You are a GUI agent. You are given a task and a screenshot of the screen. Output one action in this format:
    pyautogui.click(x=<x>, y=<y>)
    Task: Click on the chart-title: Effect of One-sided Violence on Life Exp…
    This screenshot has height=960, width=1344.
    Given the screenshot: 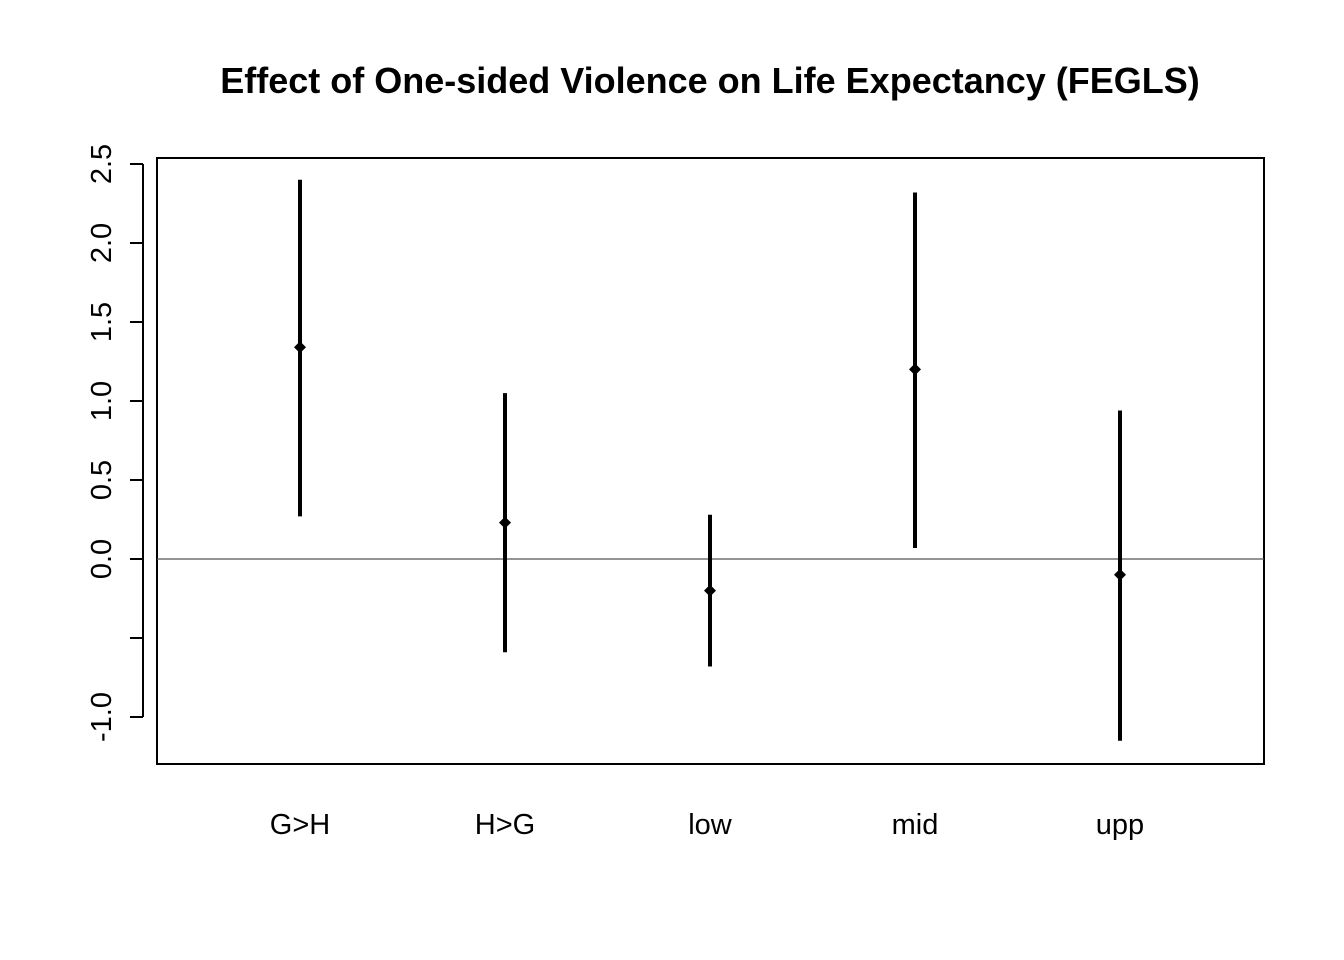 What is the action you would take?
    pyautogui.click(x=710, y=80)
    